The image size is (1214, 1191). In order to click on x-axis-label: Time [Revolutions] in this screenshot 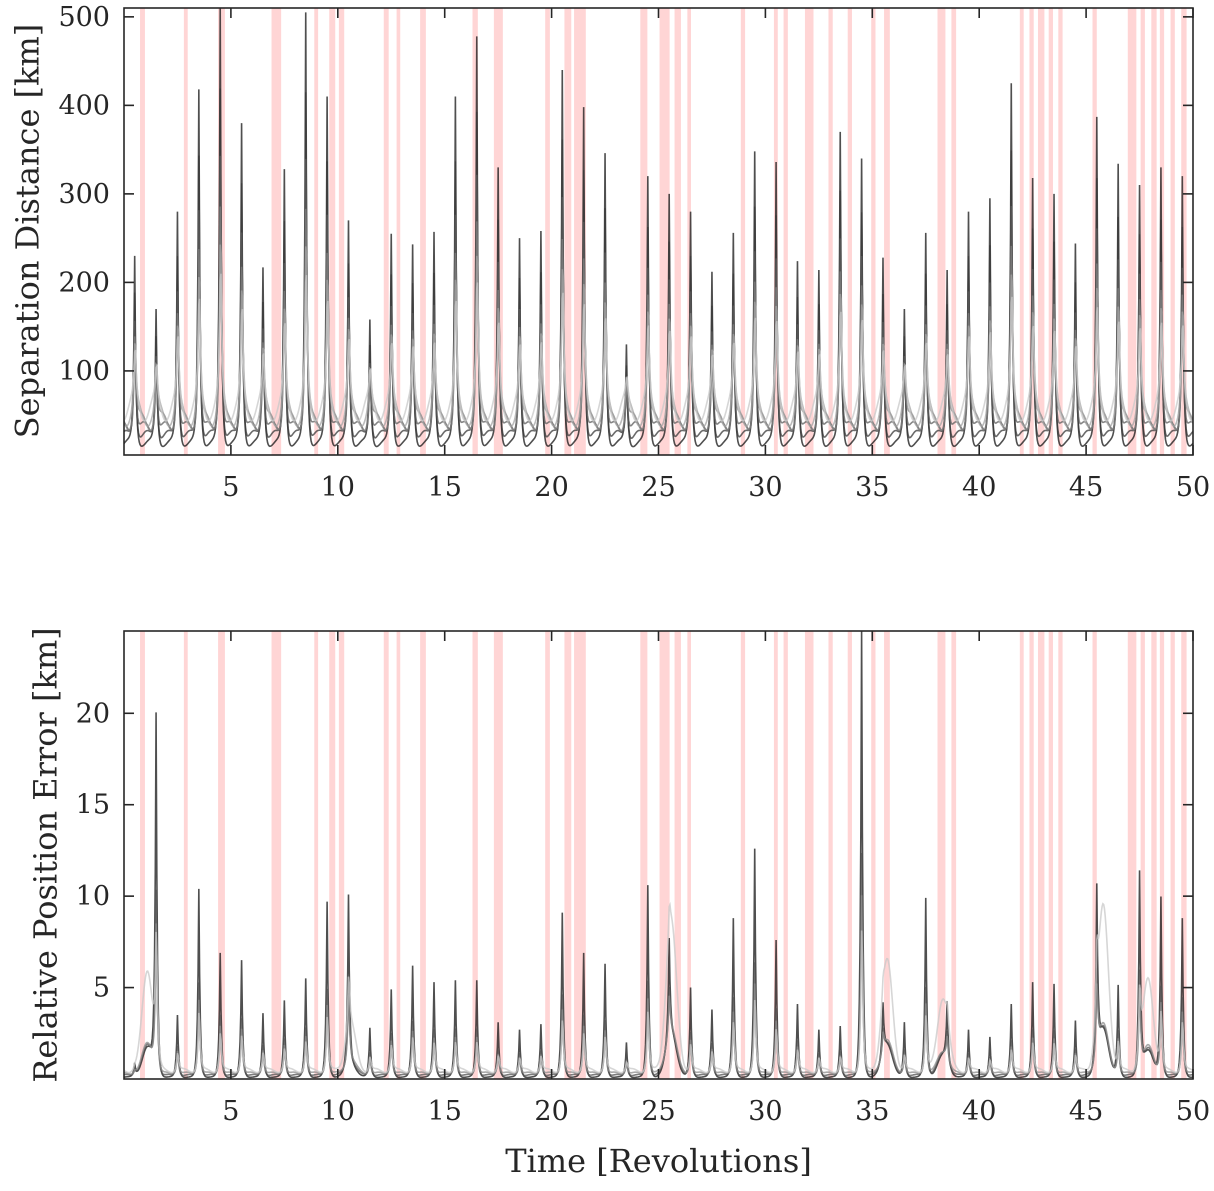, I will do `click(658, 1161)`.